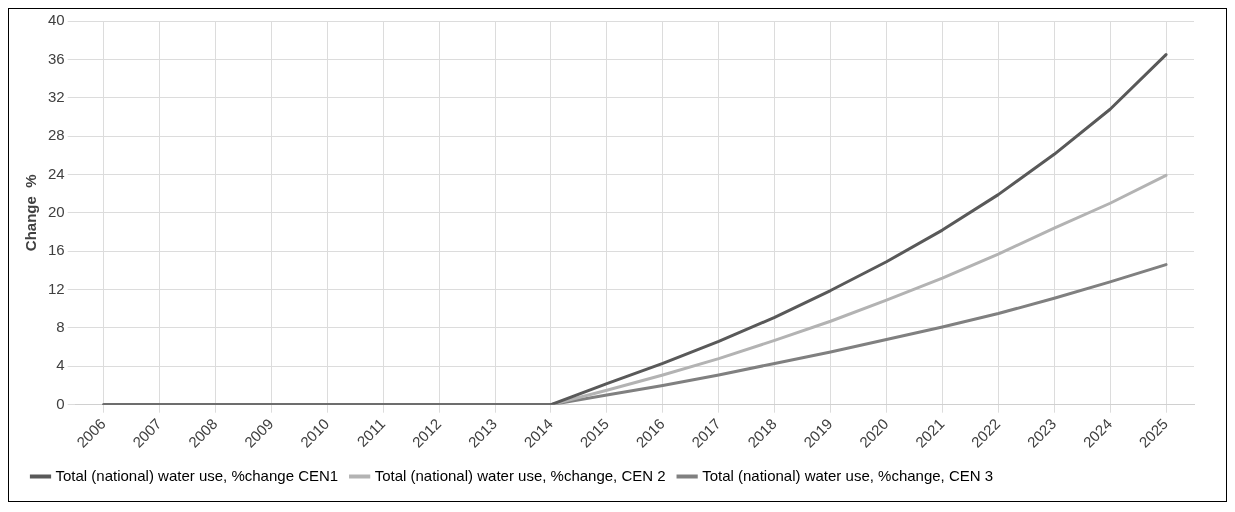 This screenshot has width=1235, height=512. Describe the element at coordinates (60, 327) in the screenshot. I see `y-tick-label: 8` at that location.